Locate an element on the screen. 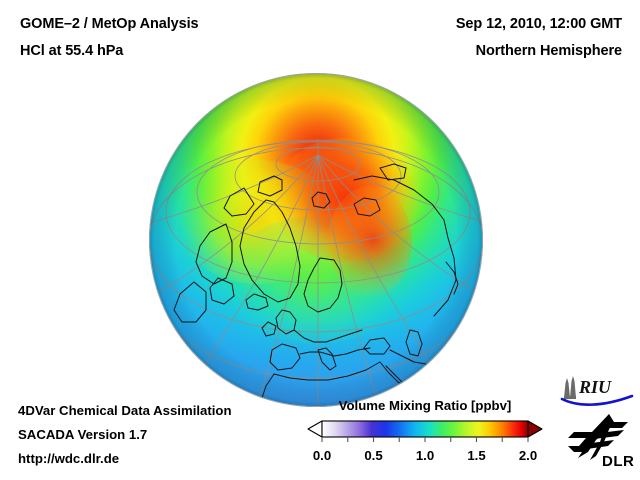 The image size is (640, 480). riu-wordmark: RIU is located at coordinates (595, 387).